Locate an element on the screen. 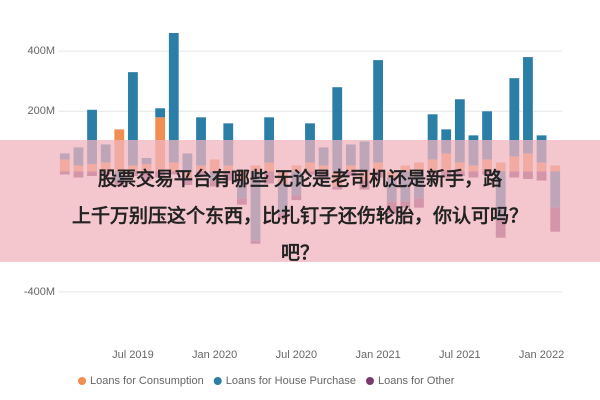  y-tick-label: 200M is located at coordinates (41, 111).